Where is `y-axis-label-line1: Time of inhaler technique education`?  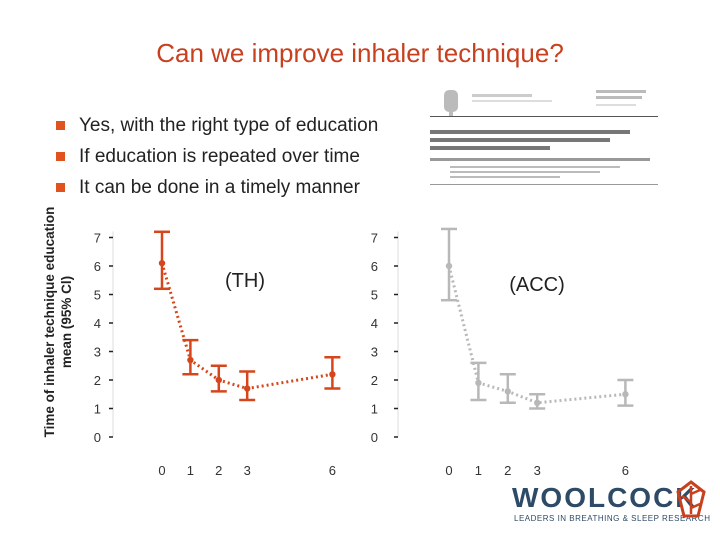
y-axis-label-line1: Time of inhaler technique education is located at coordinates (49, 322).